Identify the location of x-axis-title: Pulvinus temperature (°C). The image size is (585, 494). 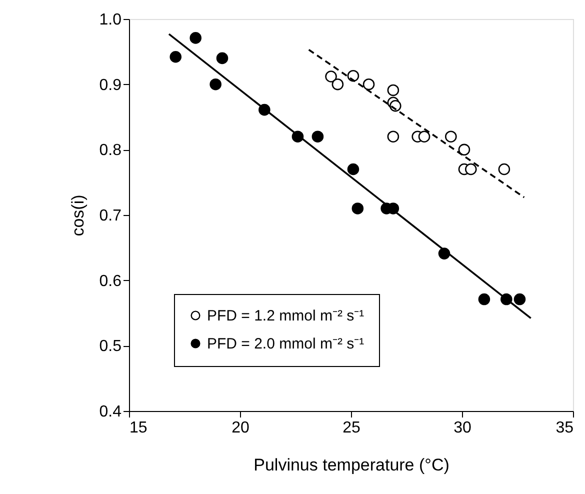
(352, 465).